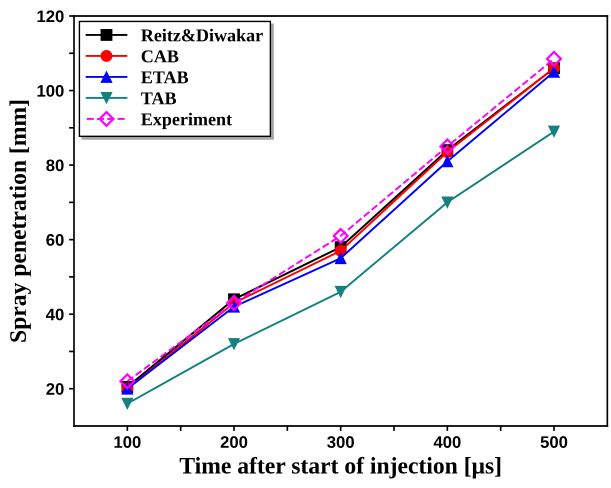 This screenshot has height=488, width=611. What do you see at coordinates (20, 221) in the screenshot?
I see `y-axis-title: Spray penetration [mm]` at bounding box center [20, 221].